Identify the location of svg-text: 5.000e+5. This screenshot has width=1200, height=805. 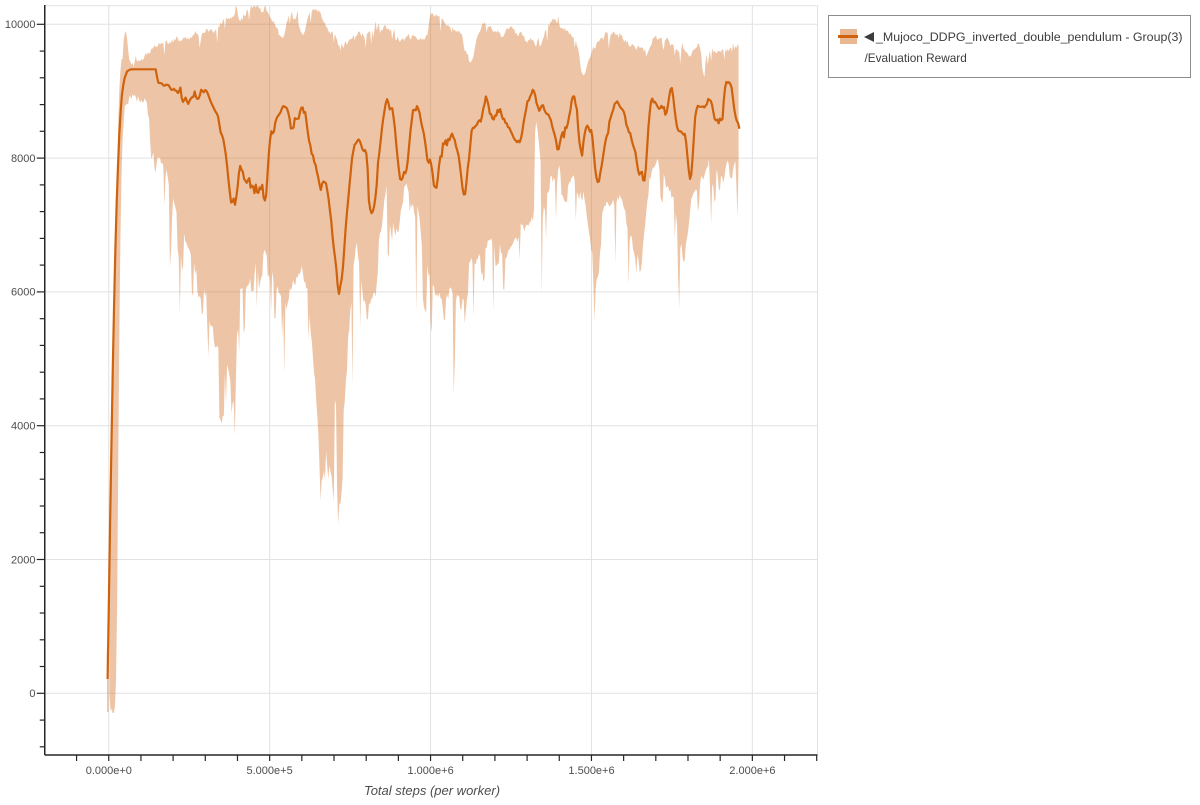
(270, 771).